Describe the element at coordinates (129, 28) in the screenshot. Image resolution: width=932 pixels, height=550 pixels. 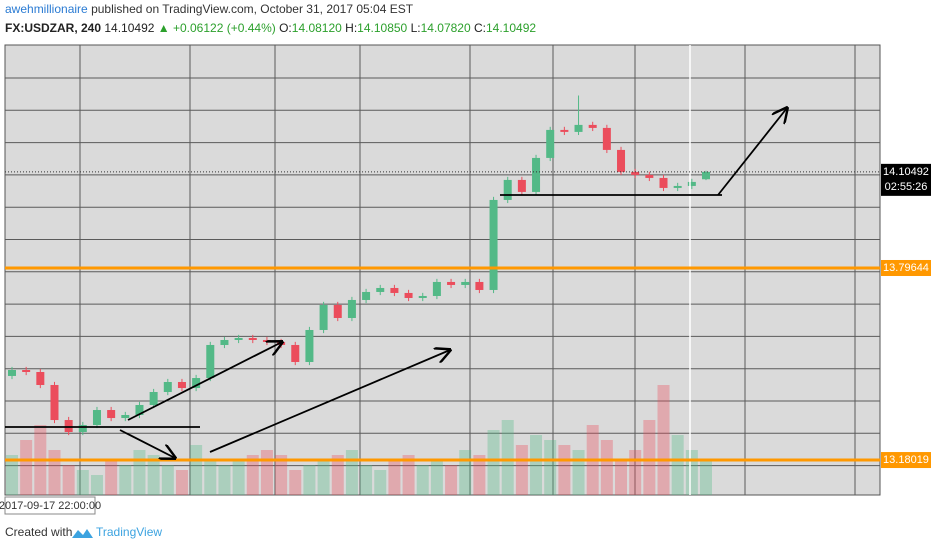
I see `last: 14.10492` at that location.